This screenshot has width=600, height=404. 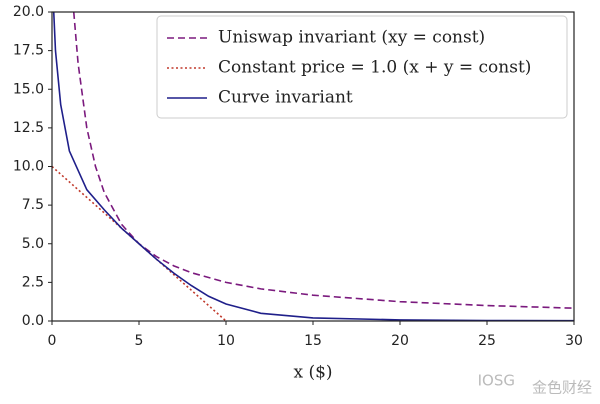 What do you see at coordinates (312, 373) in the screenshot?
I see `x-axis-label: x ($)` at bounding box center [312, 373].